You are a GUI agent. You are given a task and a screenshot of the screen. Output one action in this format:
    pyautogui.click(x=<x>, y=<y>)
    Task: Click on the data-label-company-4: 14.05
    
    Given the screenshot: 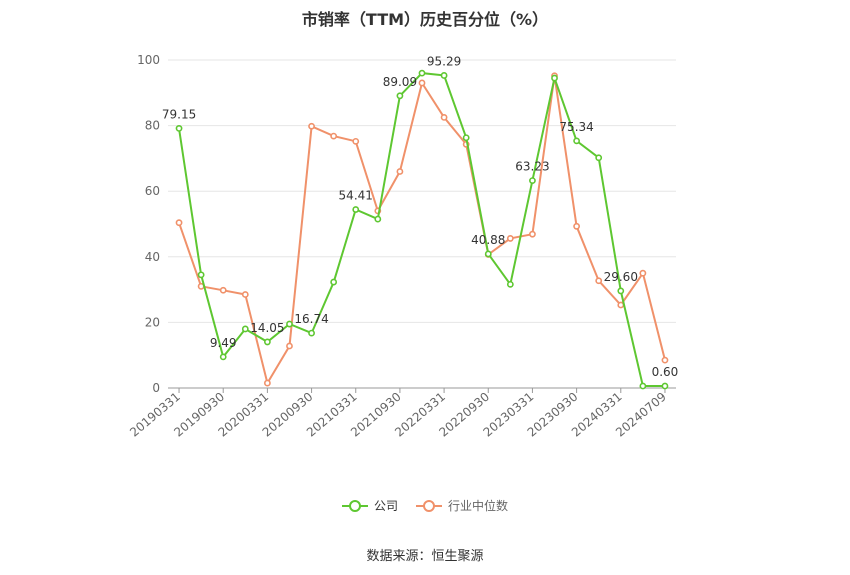 What is the action you would take?
    pyautogui.click(x=267, y=328)
    